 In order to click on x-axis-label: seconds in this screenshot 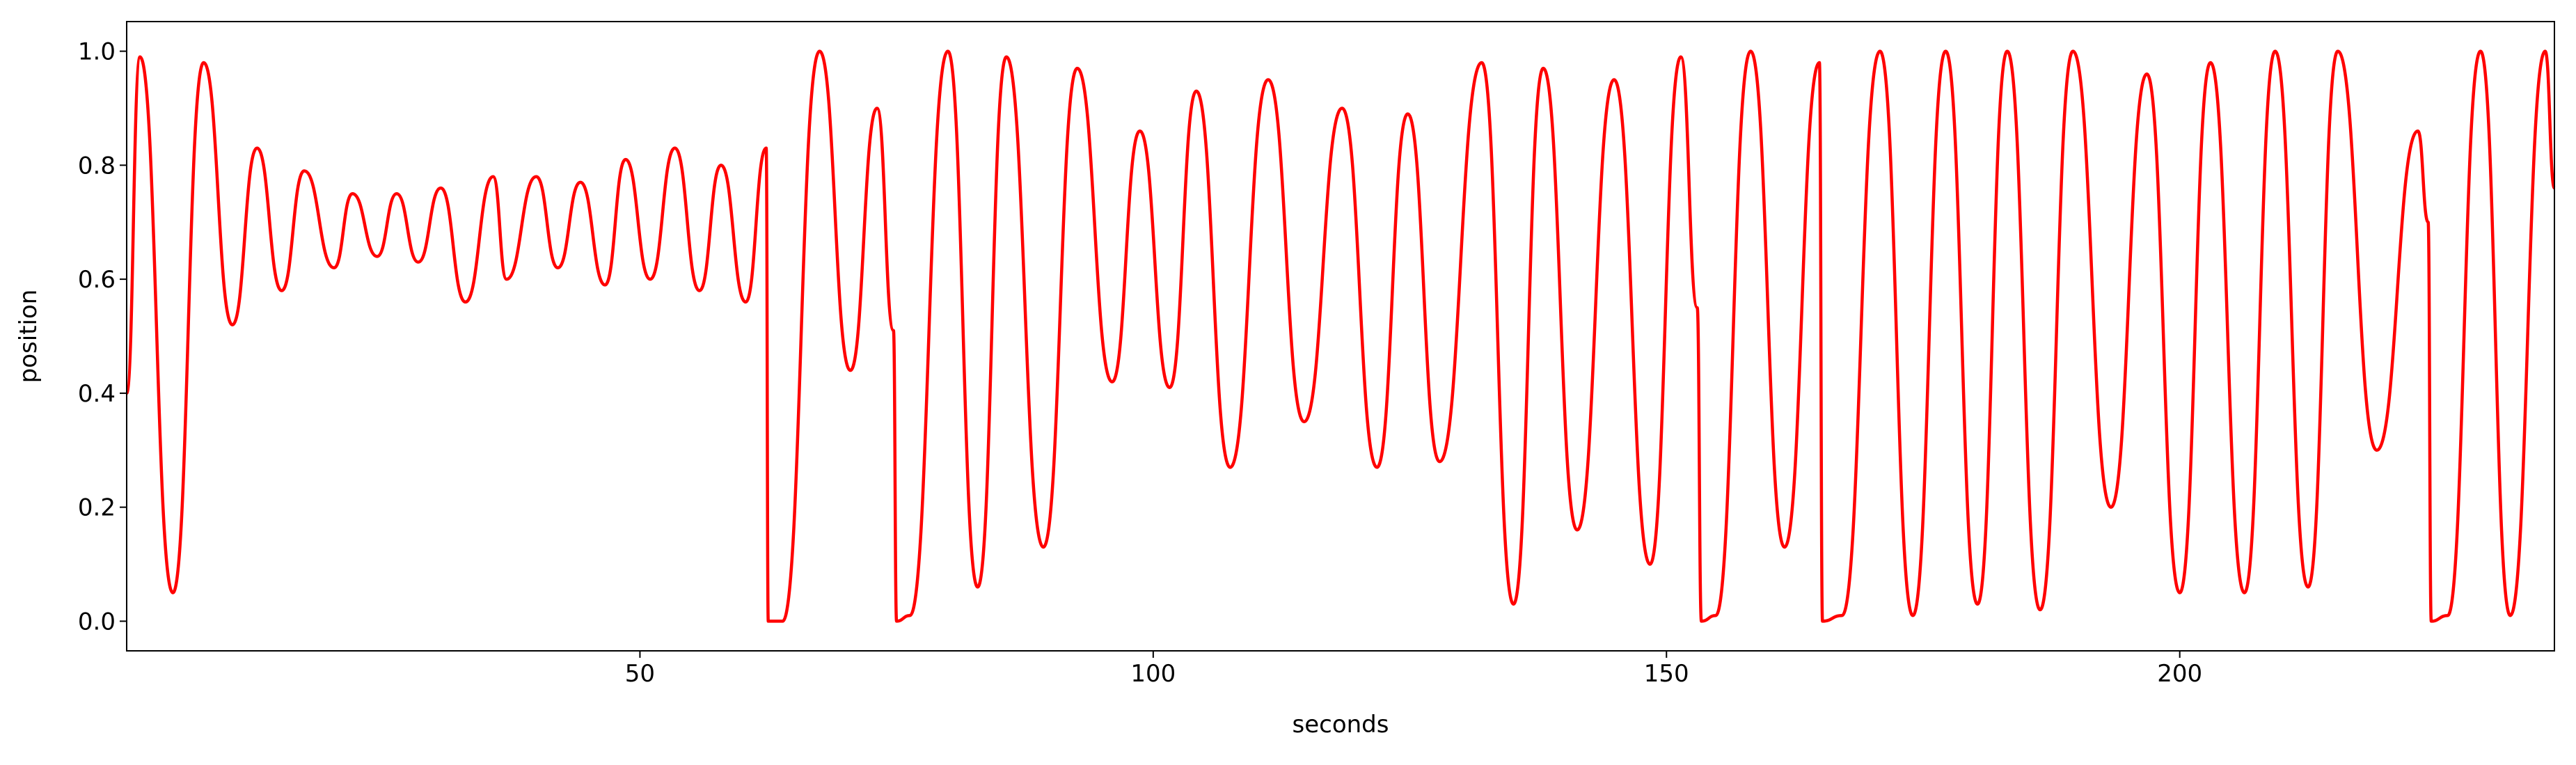, I will do `click(1341, 725)`.